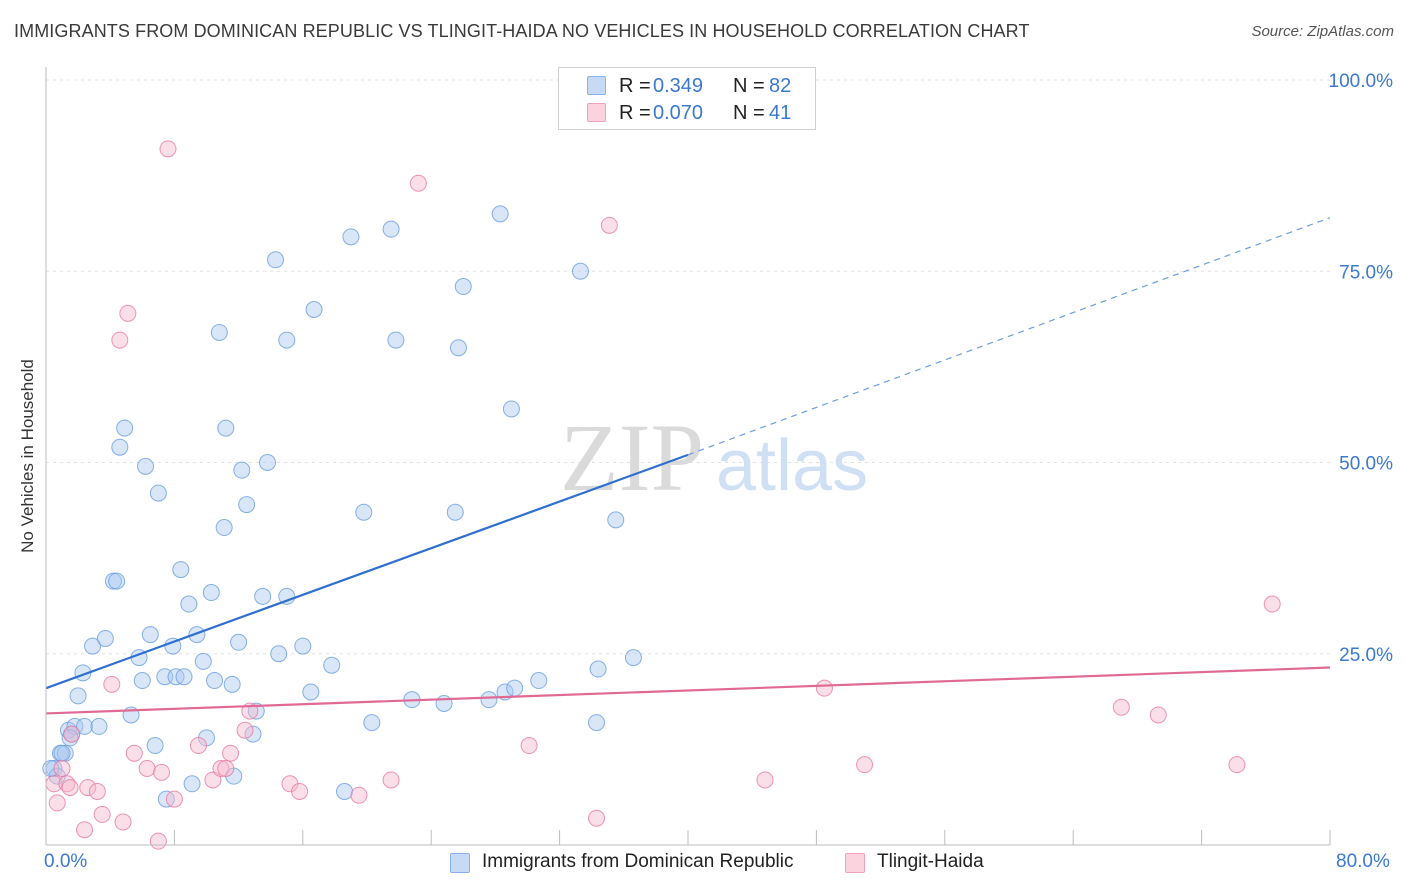 The image size is (1406, 892). What do you see at coordinates (687, 98) in the screenshot?
I see `stats-legend: R = 0.349 N = 82 R = 0.070 N = 41` at bounding box center [687, 98].